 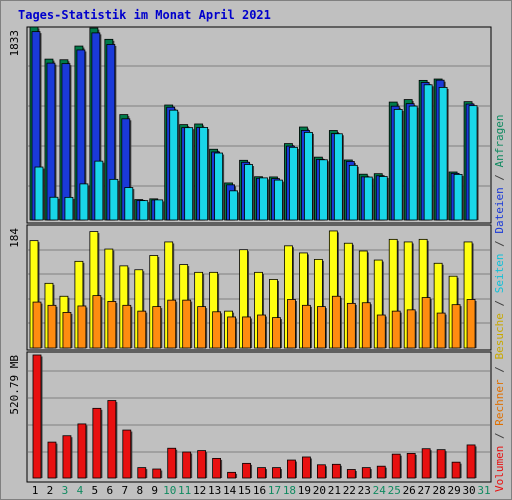 I want to click on day-label: 27, so click(x=424, y=490).